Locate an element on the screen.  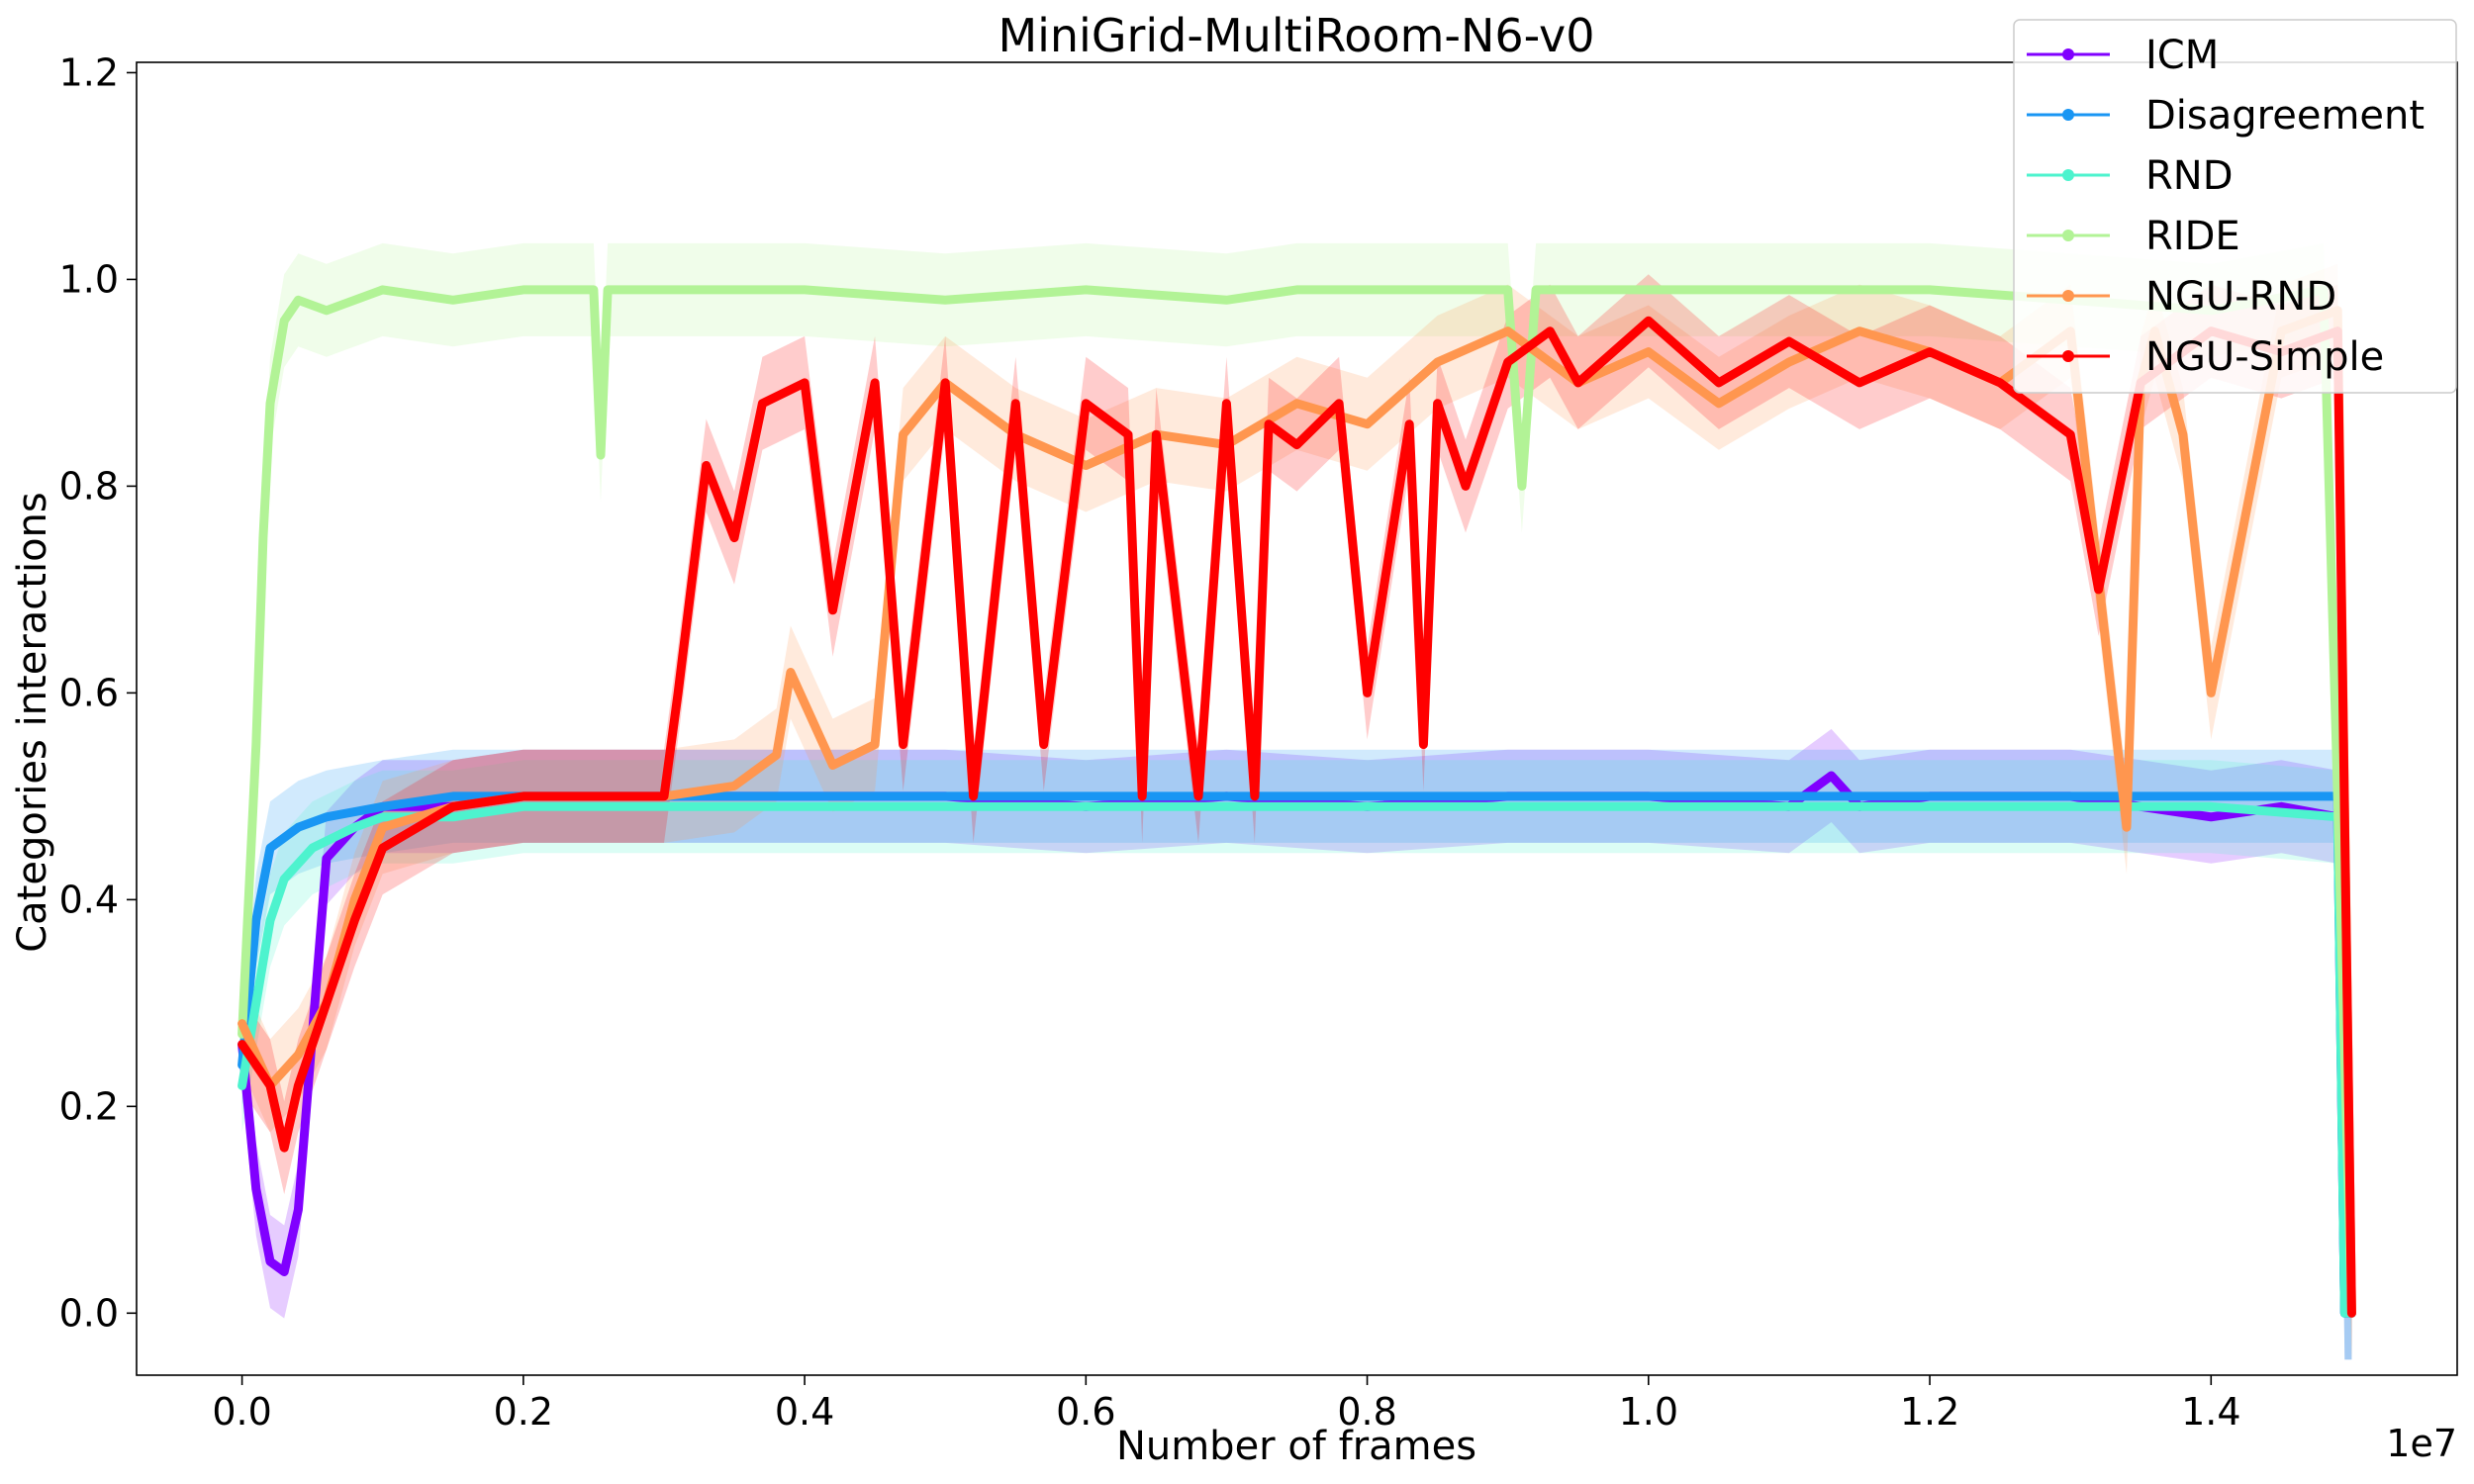
x-tick-label: 0.4 is located at coordinates (805, 1412).